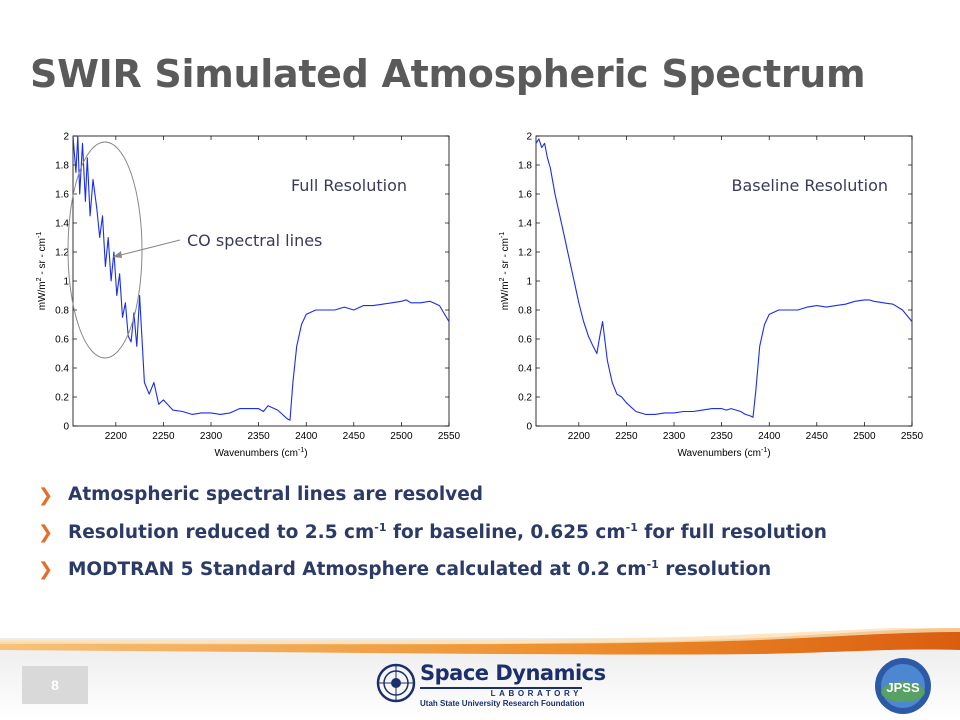 This screenshot has height=720, width=960. What do you see at coordinates (715, 570) in the screenshot?
I see `bullet-3-text-b: resolution` at bounding box center [715, 570].